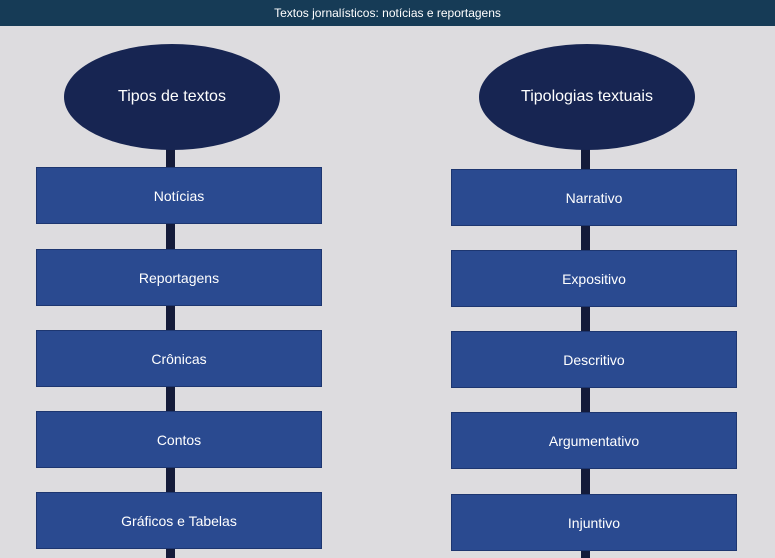  What do you see at coordinates (594, 522) in the screenshot?
I see `right-box-injuntivo: Injuntivo` at bounding box center [594, 522].